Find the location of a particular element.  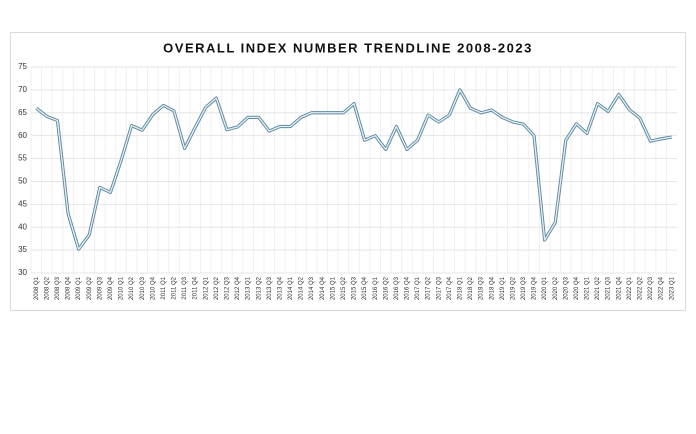

x-tick-label: 2010 Q1 is located at coordinates (122, 288).